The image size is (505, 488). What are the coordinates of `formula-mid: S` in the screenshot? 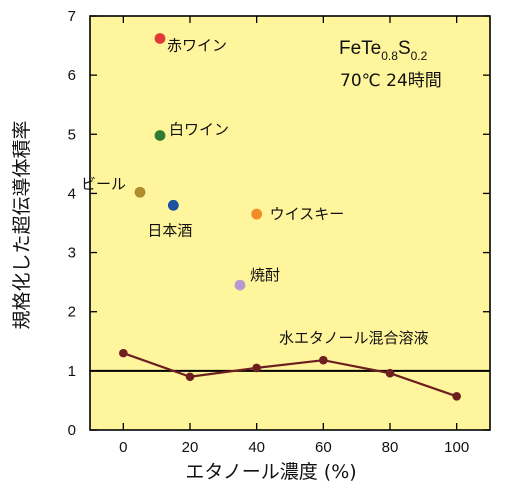 It's located at (404, 48).